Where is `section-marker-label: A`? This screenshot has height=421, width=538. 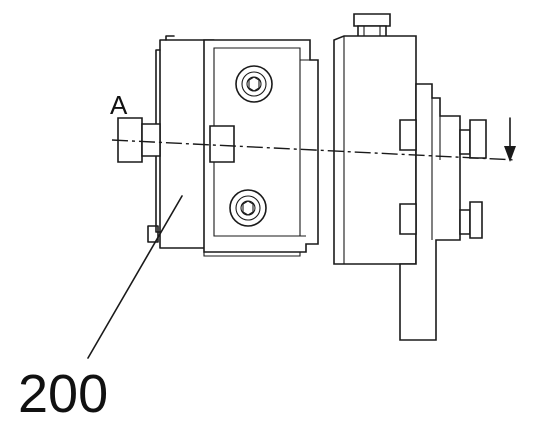 section-marker-label: A is located at coordinates (119, 105).